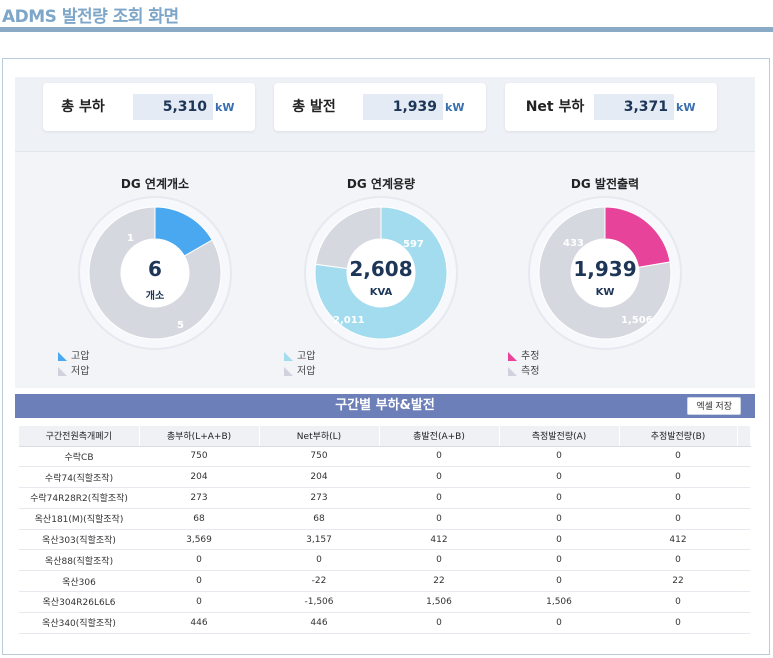  What do you see at coordinates (637, 320) in the screenshot?
I see `donut-segment-label: 1,506` at bounding box center [637, 320].